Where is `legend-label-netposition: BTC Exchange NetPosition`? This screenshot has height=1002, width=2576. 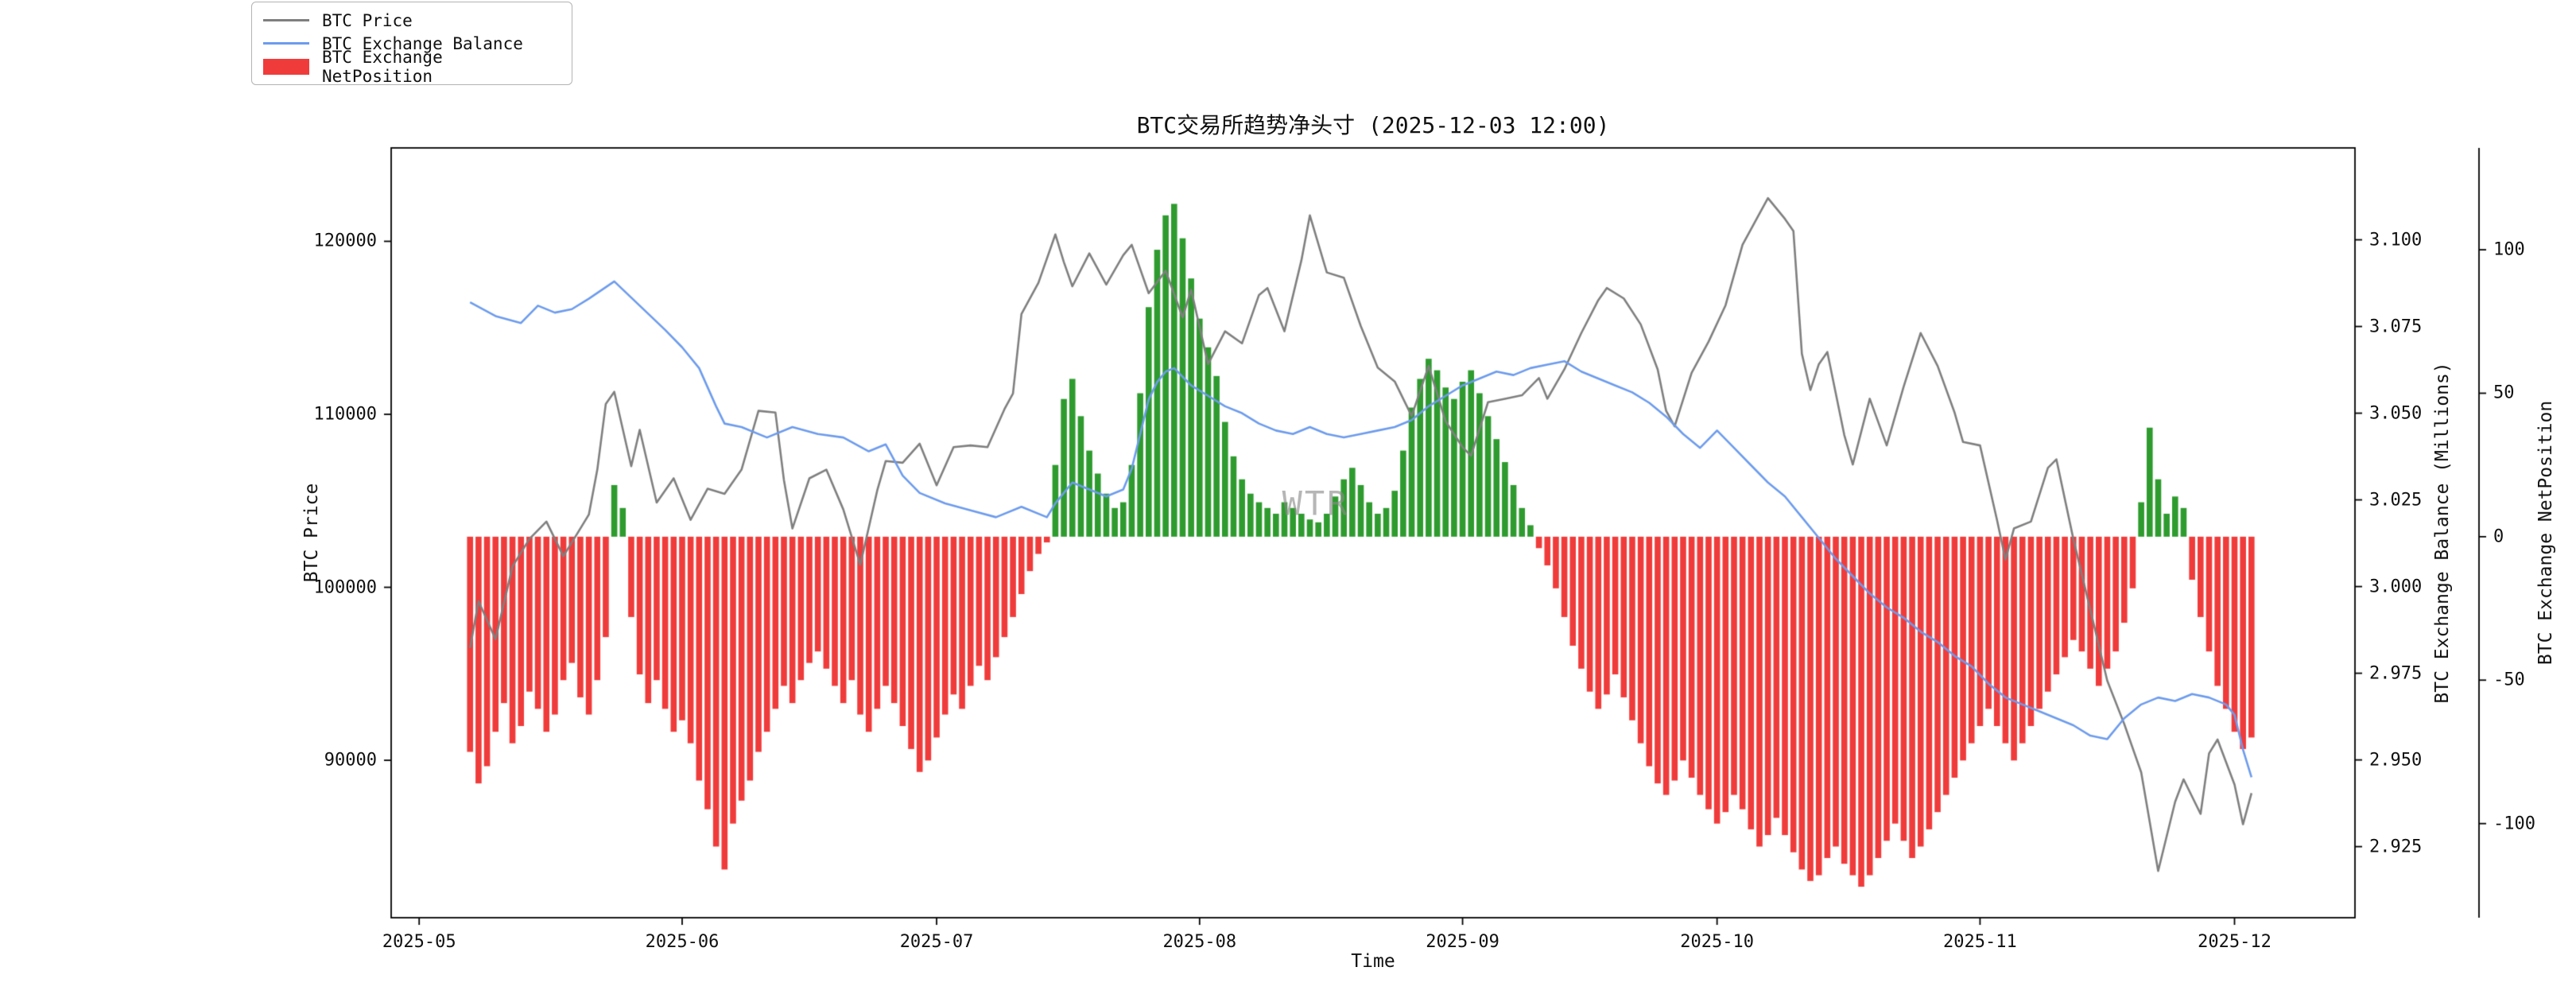
legend-label-netposition: BTC Exchange NetPosition is located at coordinates (383, 66).